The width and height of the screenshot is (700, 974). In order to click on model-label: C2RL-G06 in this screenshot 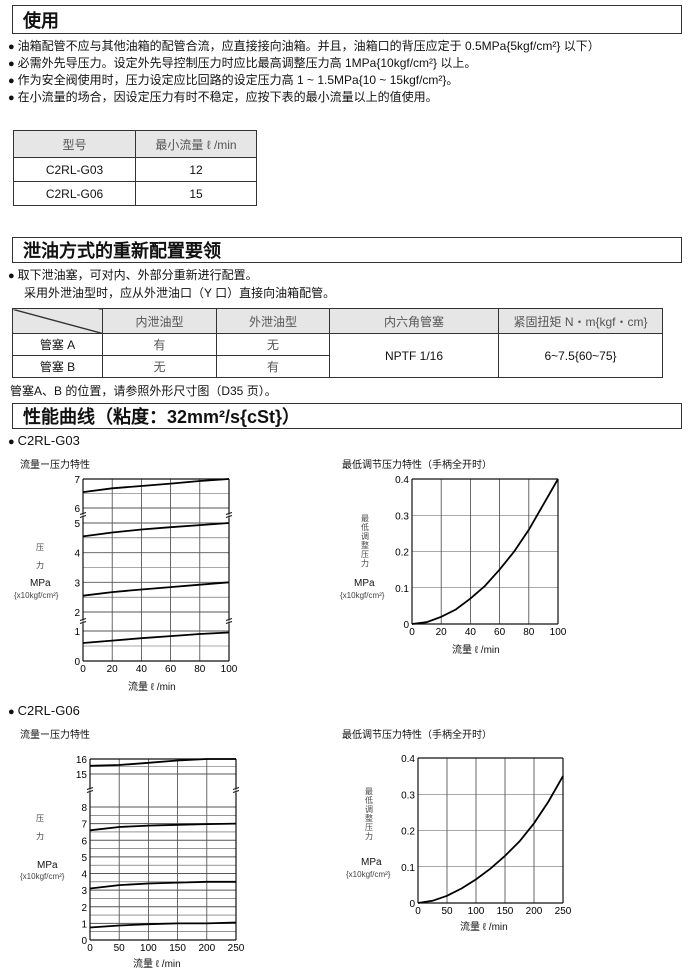, I will do `click(44, 710)`.